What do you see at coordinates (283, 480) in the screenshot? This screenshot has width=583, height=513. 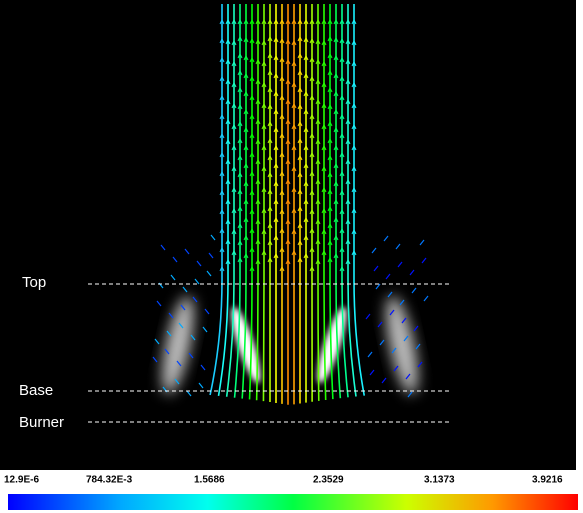 I see `colorbar-ticks: 12.9E-6 784.32E-3 1.5686 2.3529 3.1373 3.9216` at bounding box center [283, 480].